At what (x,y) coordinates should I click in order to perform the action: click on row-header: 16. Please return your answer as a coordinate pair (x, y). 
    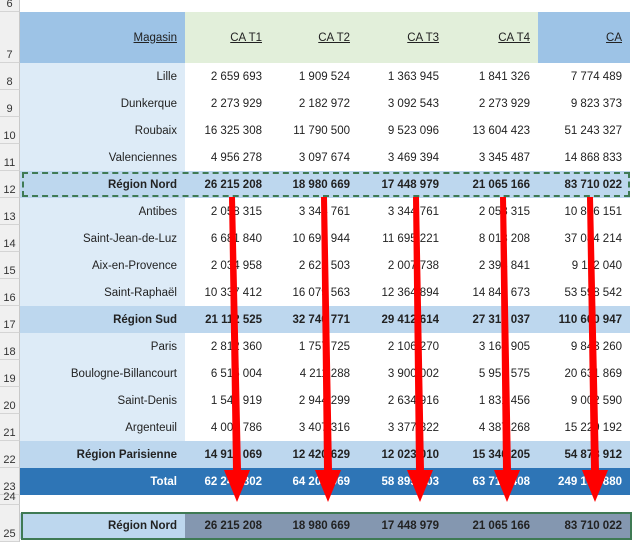
    Looking at the image, I should click on (10, 292).